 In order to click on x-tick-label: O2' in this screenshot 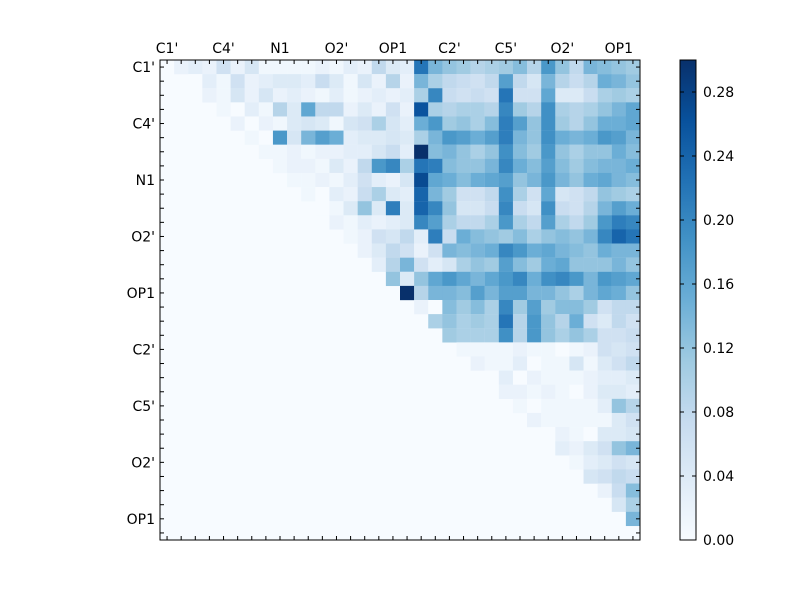, I will do `click(337, 49)`.